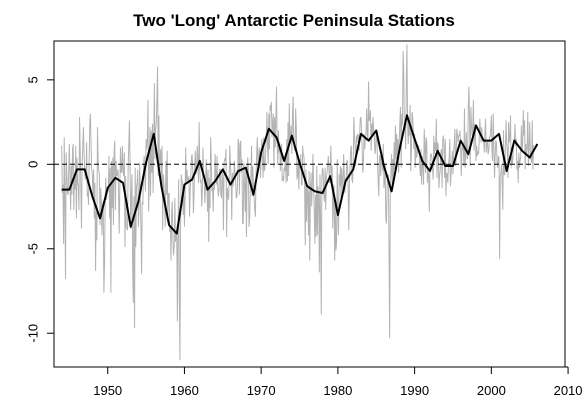 Image resolution: width=583 pixels, height=417 pixels. What do you see at coordinates (184, 390) in the screenshot?
I see `x-tick-label: 1960` at bounding box center [184, 390].